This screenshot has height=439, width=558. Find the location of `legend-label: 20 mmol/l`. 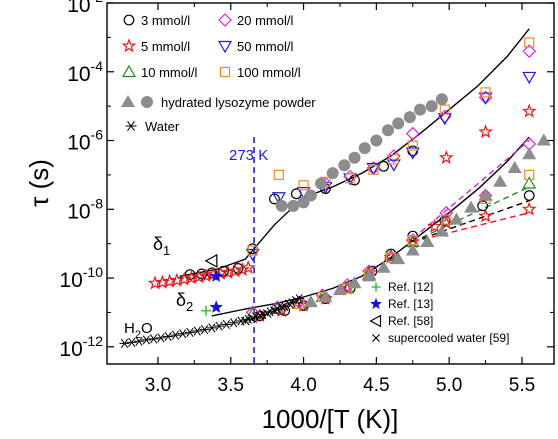

legend-label: 20 mmol/l is located at coordinates (265, 20).